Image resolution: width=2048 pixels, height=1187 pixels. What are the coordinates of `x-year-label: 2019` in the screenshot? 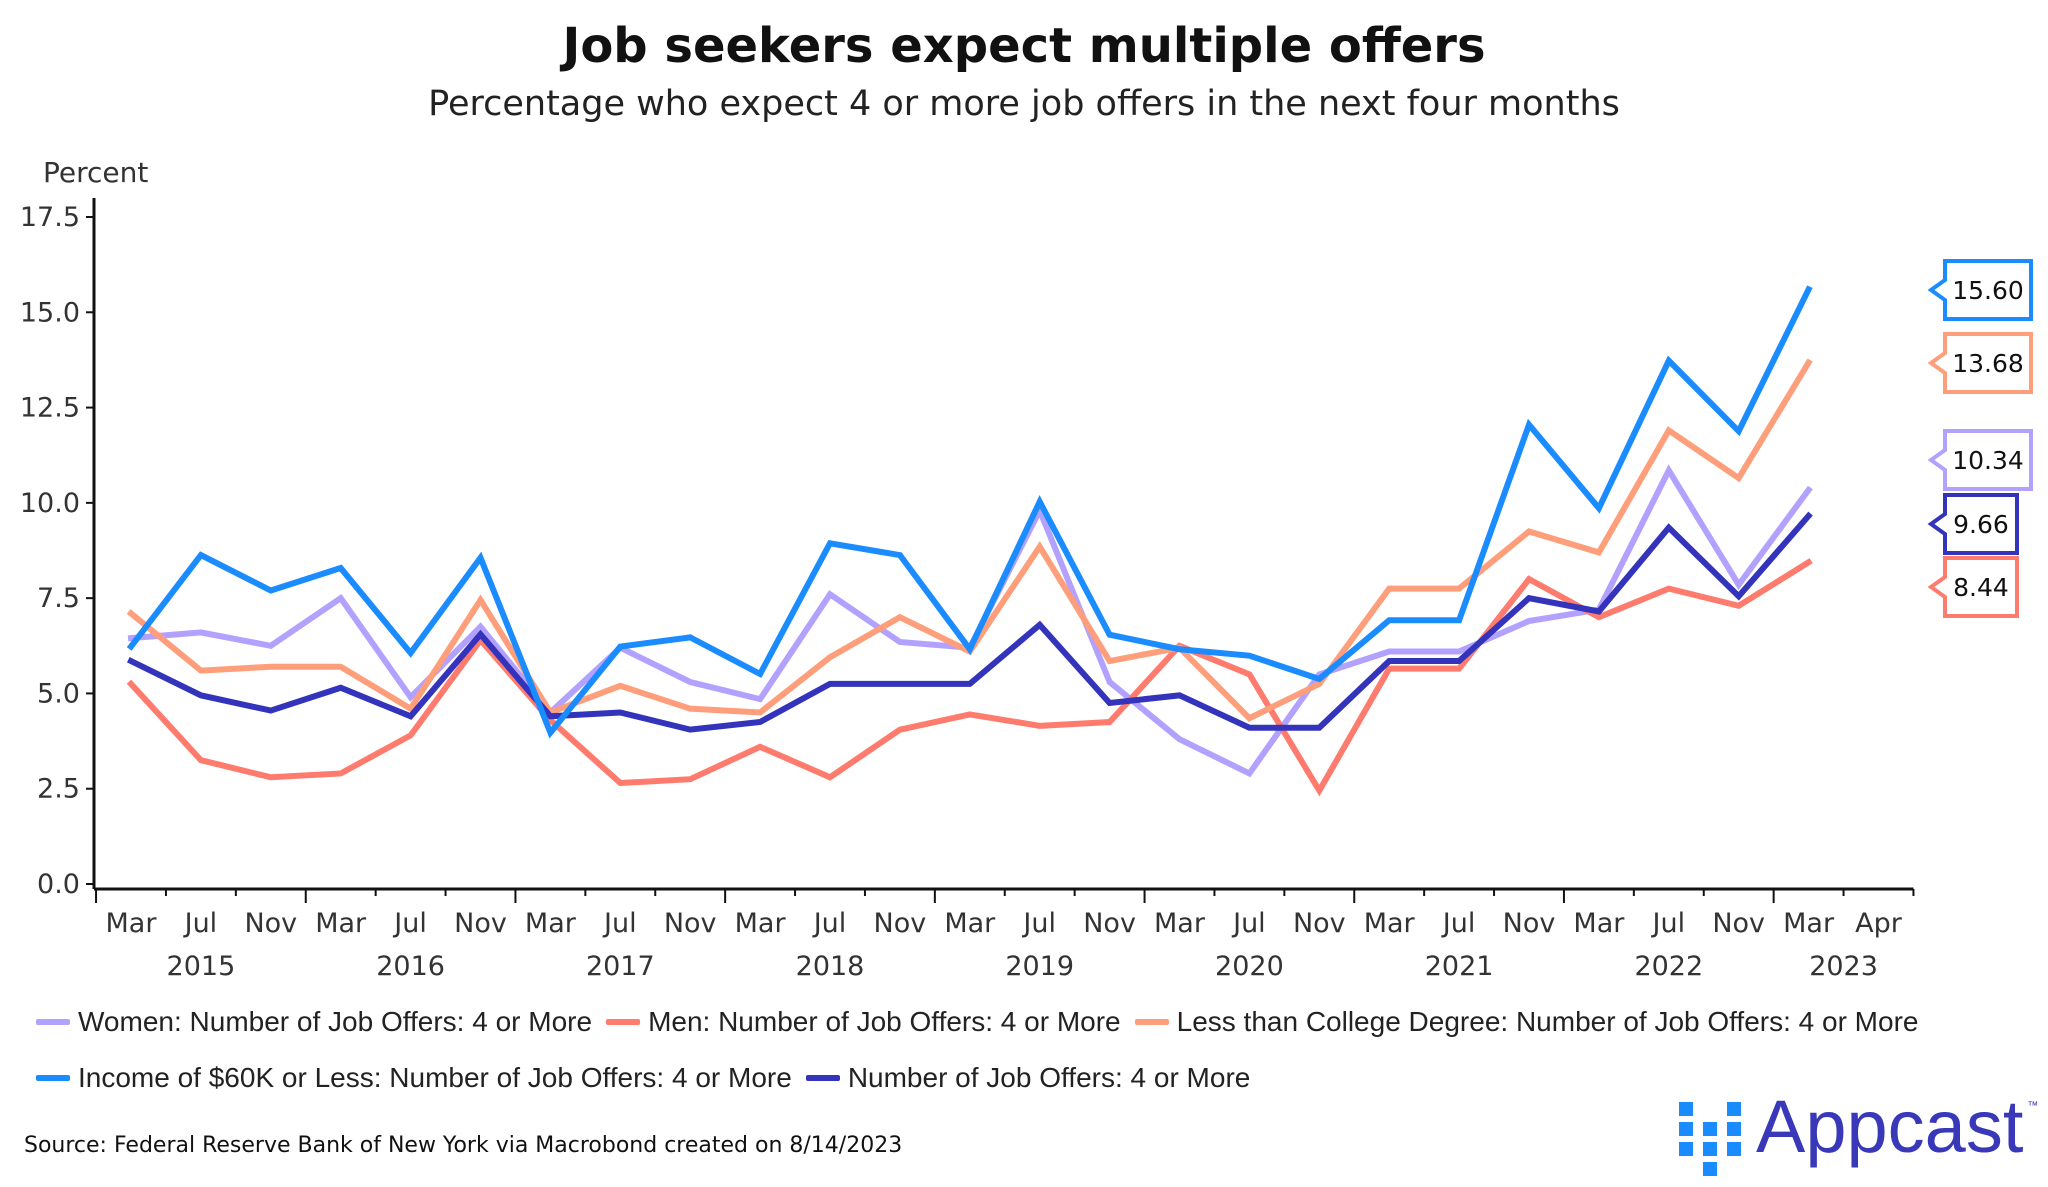 It's located at (1039, 966).